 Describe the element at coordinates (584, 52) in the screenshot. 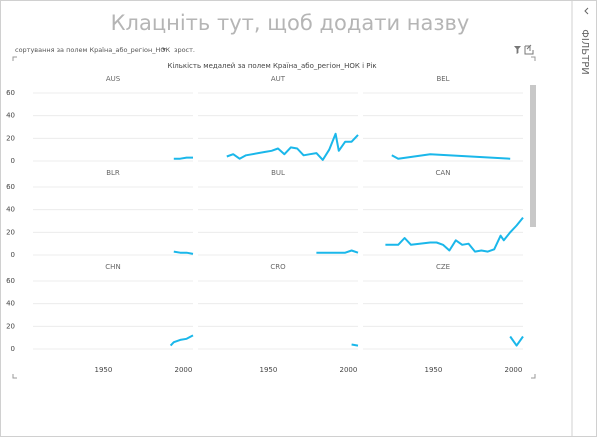

I see `filters-title: ФІЛЬТРИ` at that location.